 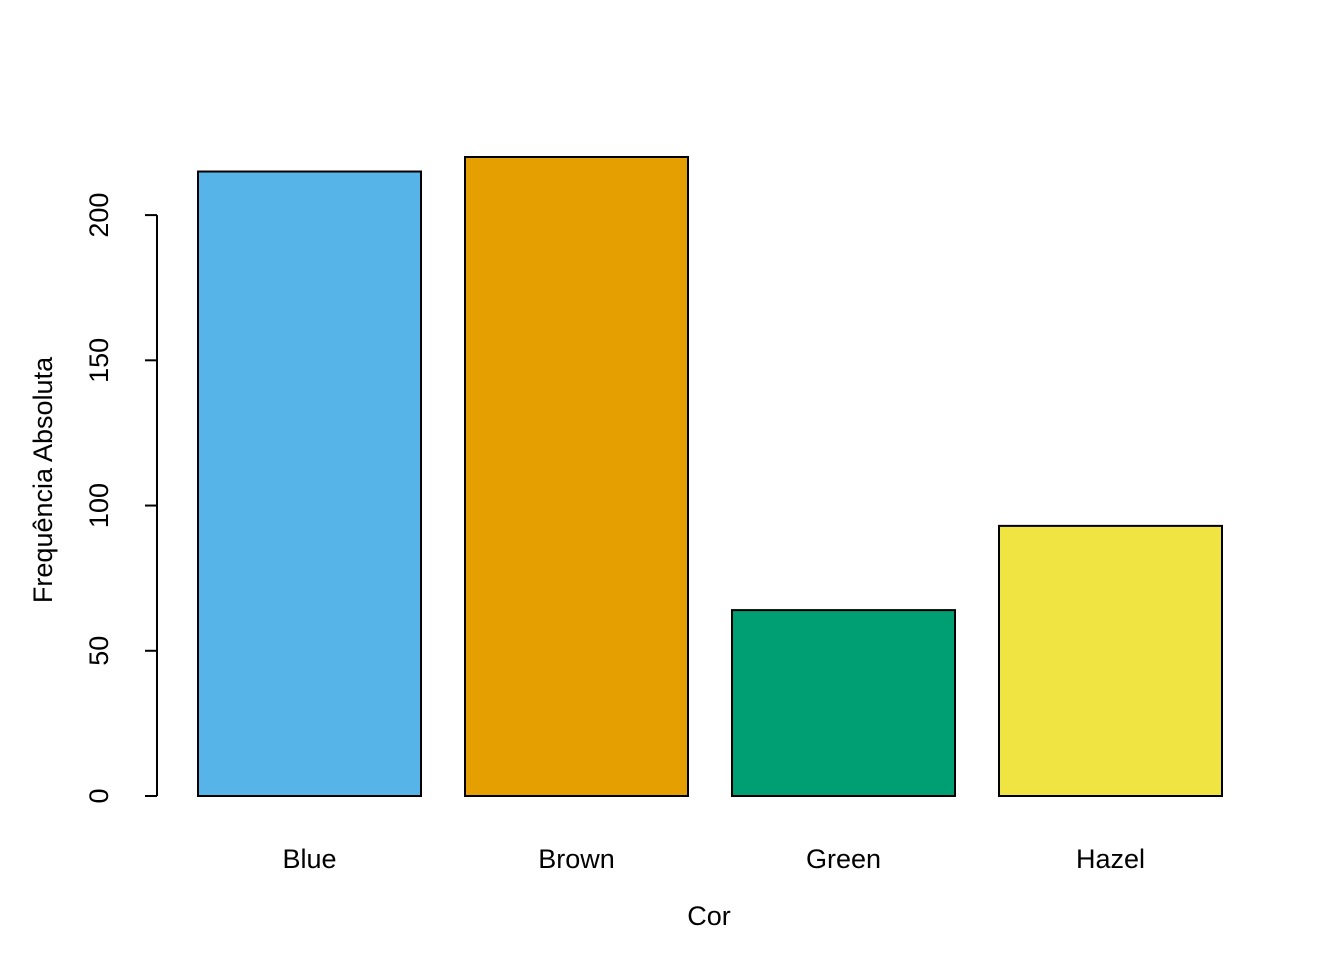 I want to click on y-tick-label: 200, so click(x=99, y=215).